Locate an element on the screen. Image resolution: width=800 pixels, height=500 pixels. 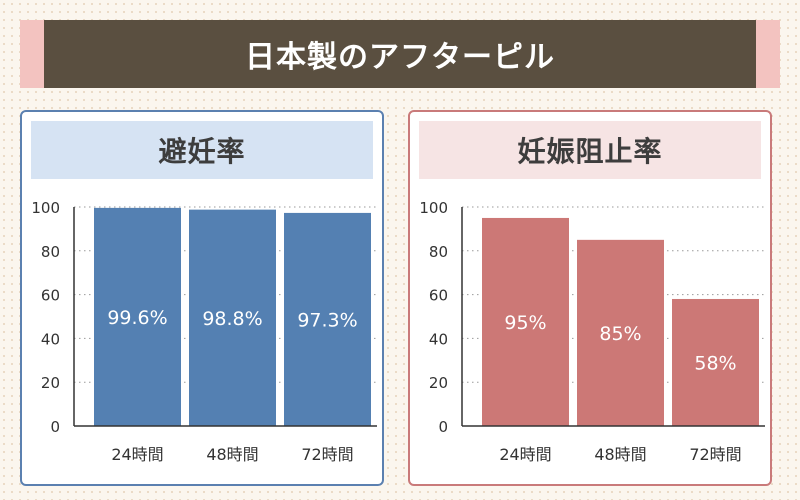
bar-value-label: 85% is located at coordinates (620, 334).